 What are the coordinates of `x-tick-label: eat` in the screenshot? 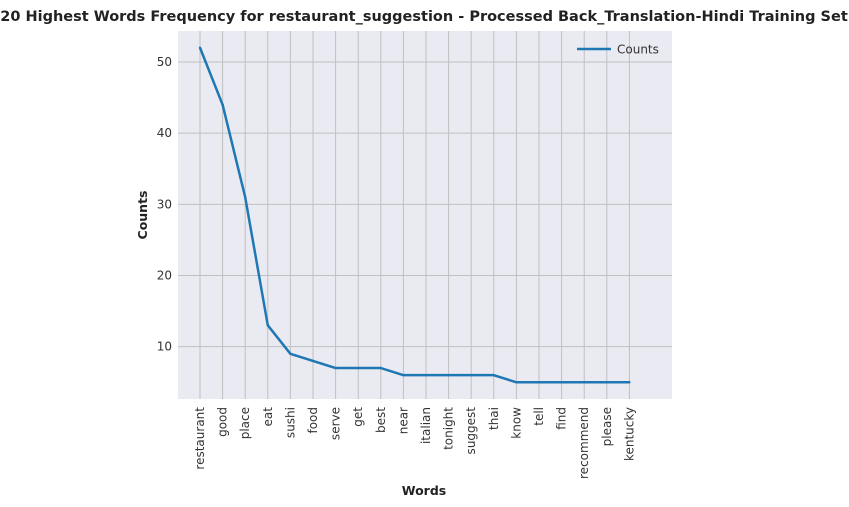 It's located at (268, 417).